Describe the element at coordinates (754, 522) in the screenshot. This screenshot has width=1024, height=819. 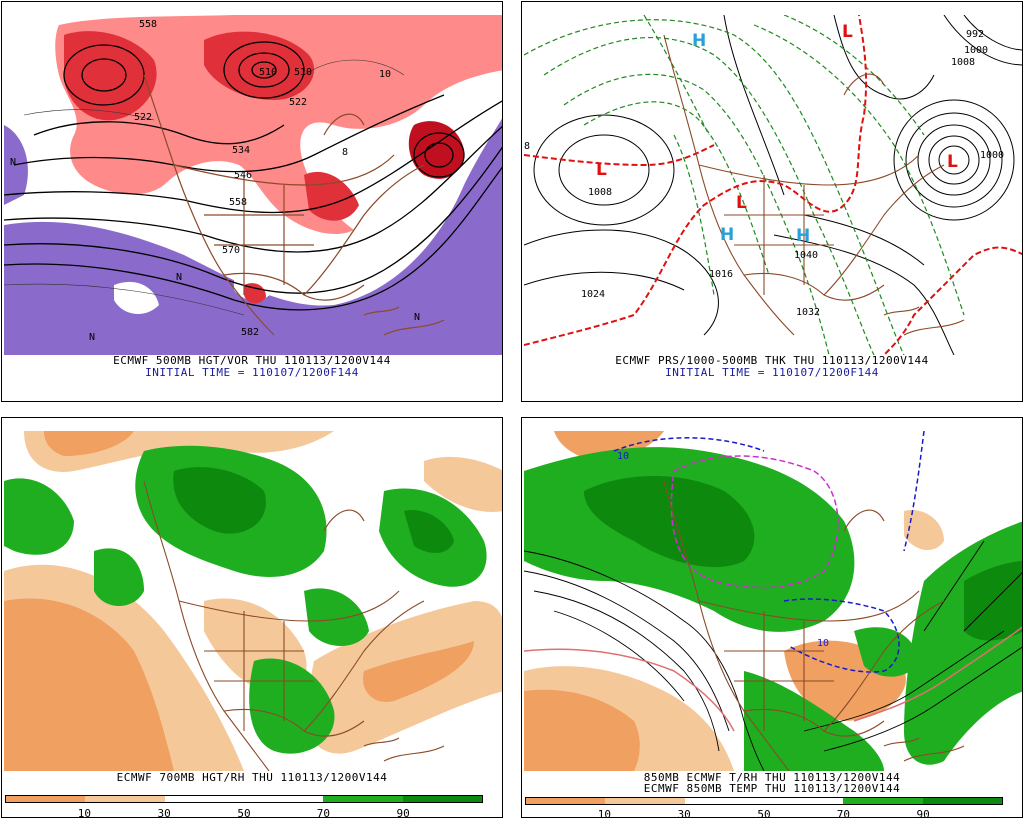
I see `freezing-isotherm` at that location.